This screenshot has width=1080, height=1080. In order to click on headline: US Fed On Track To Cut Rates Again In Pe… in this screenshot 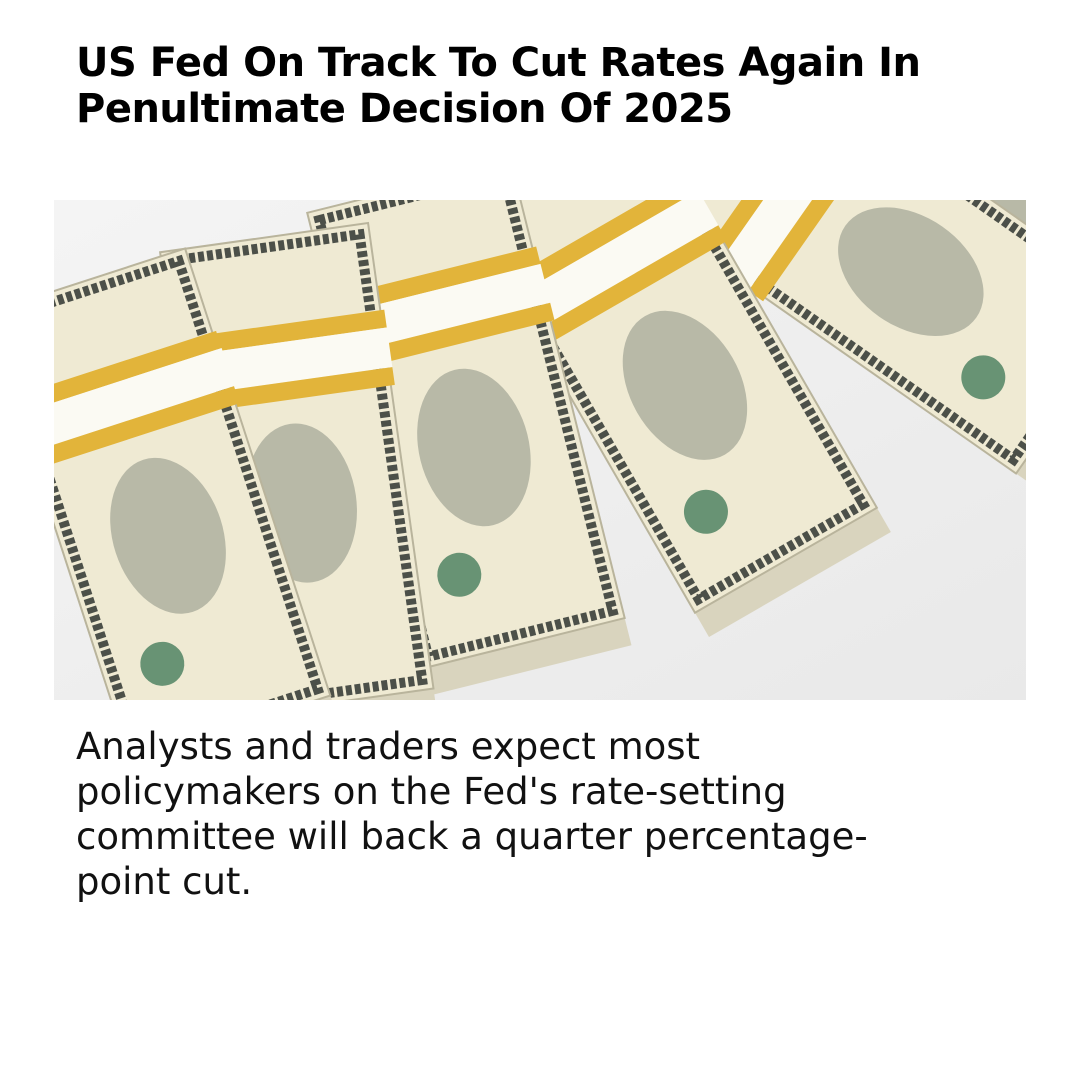, I will do `click(498, 86)`.